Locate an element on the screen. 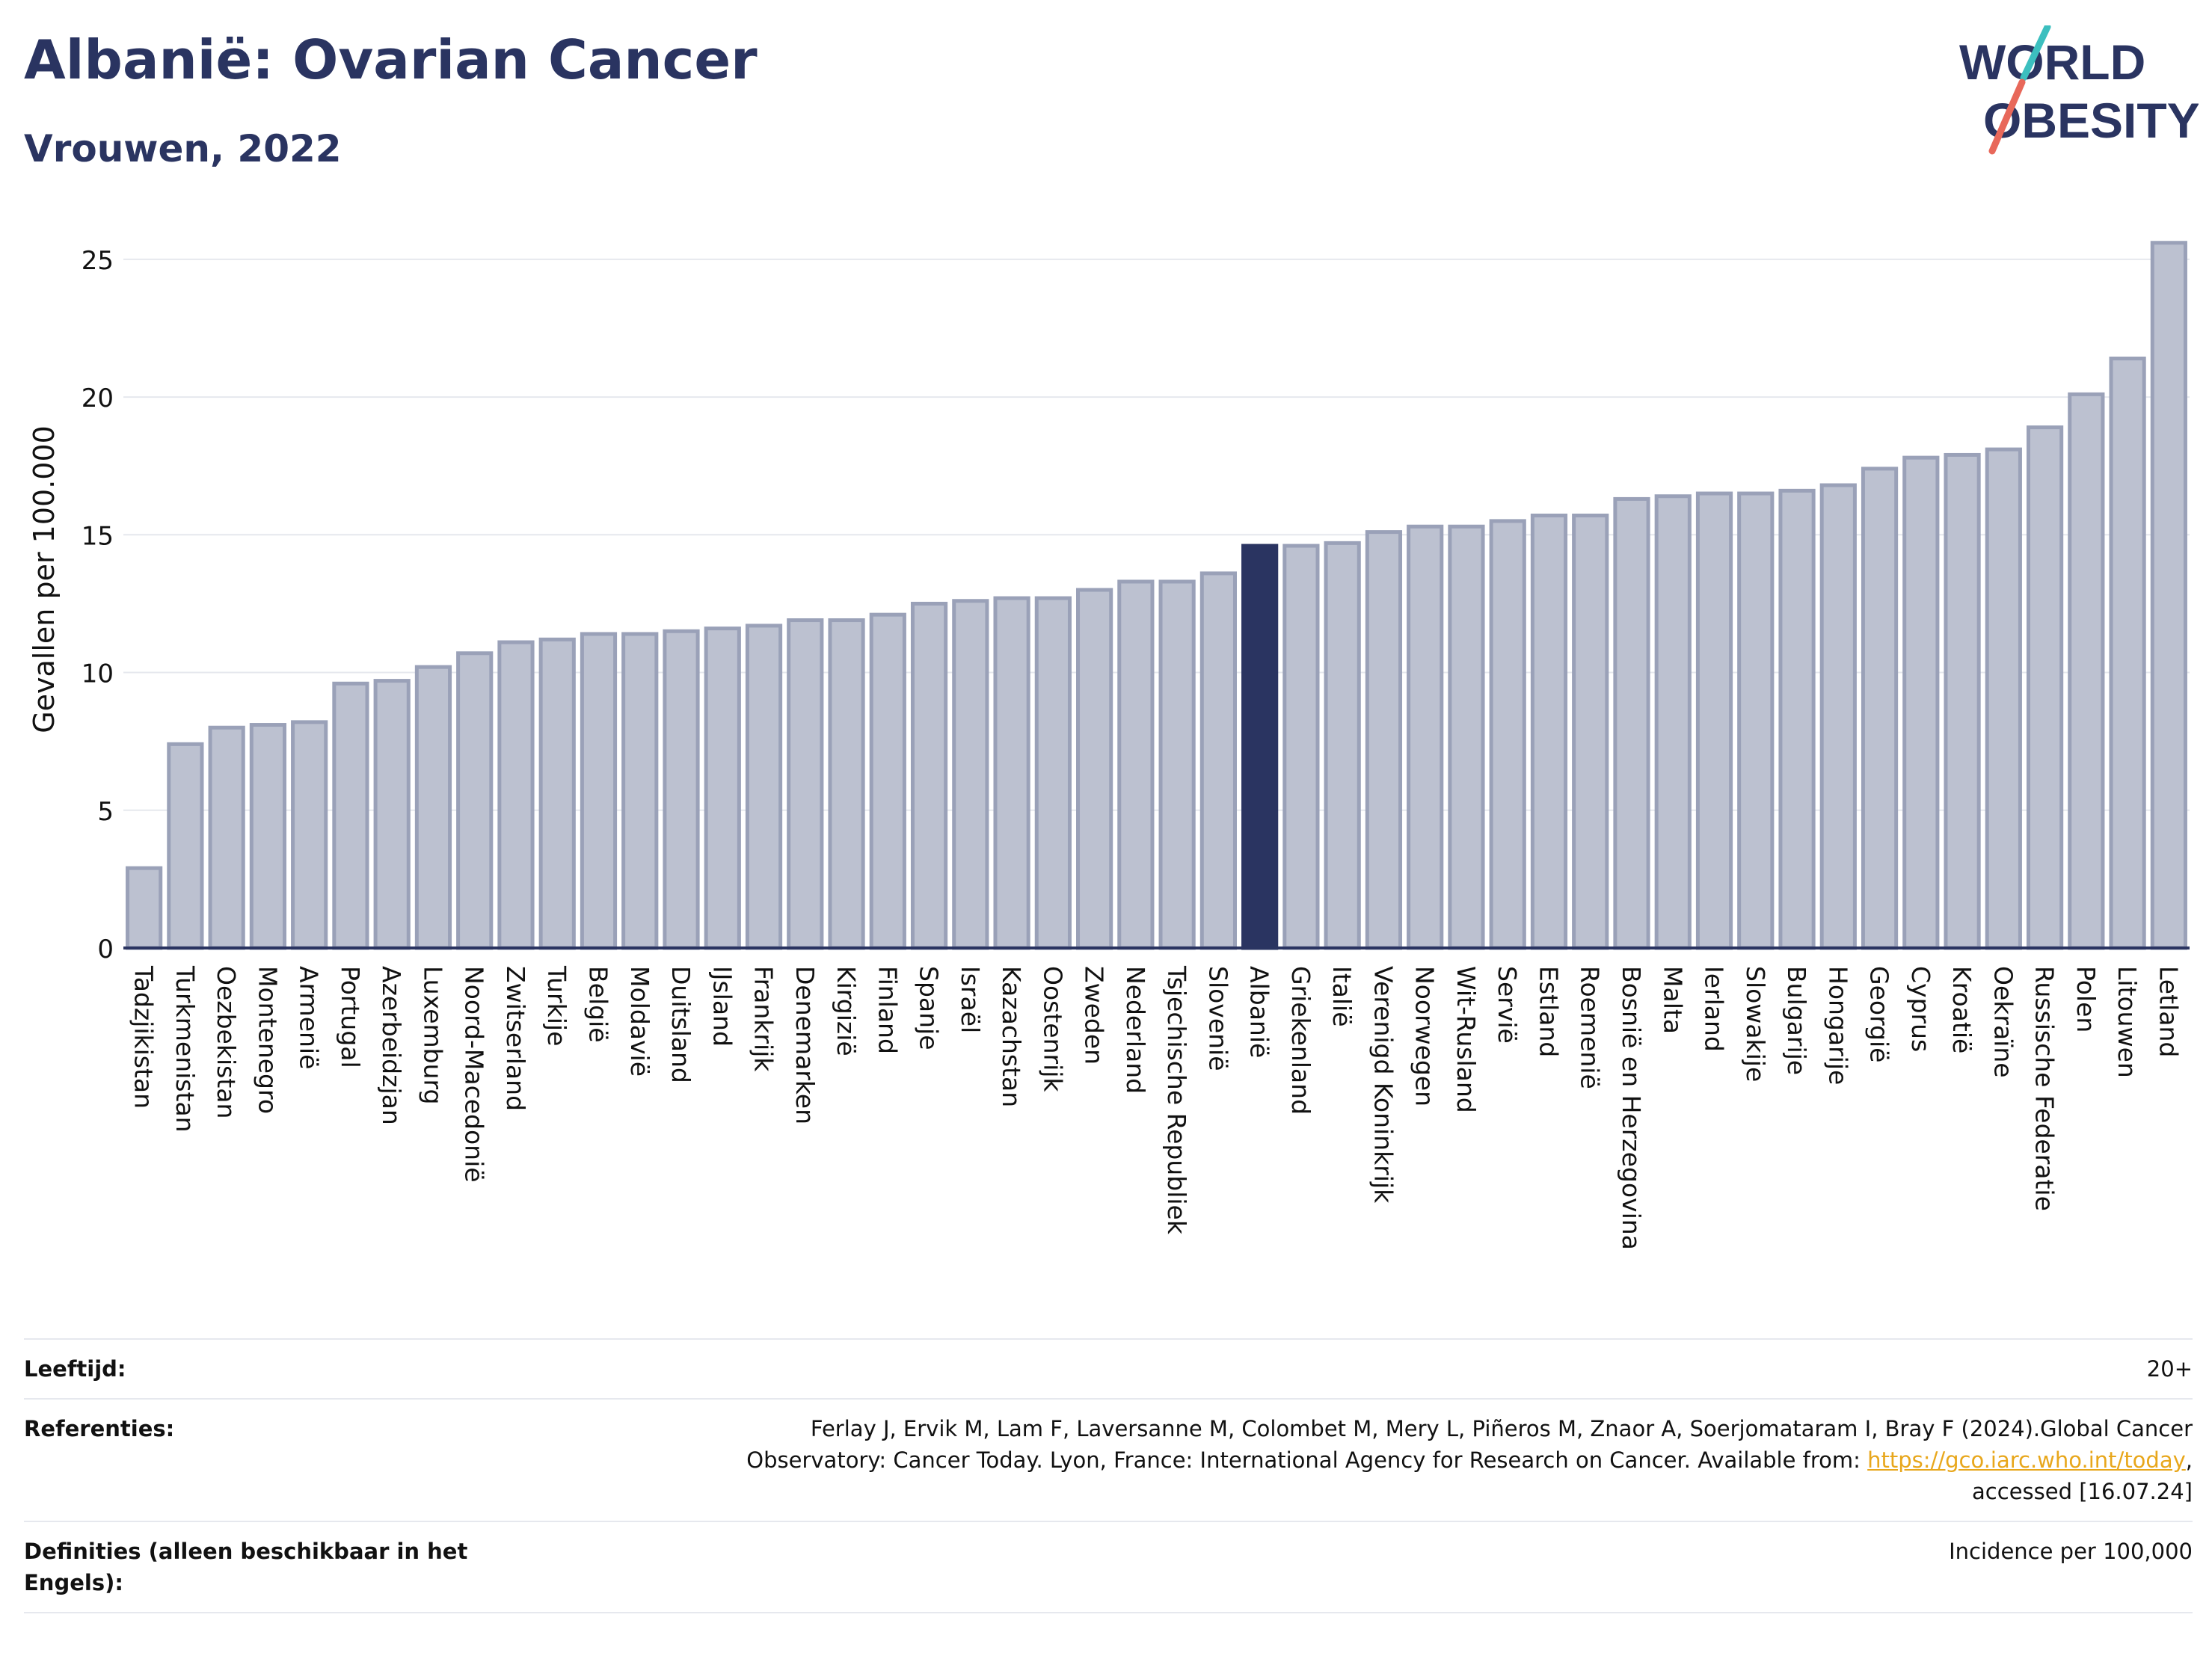 This screenshot has height=1656, width=2212. y-tick-label: 10 is located at coordinates (98, 674).